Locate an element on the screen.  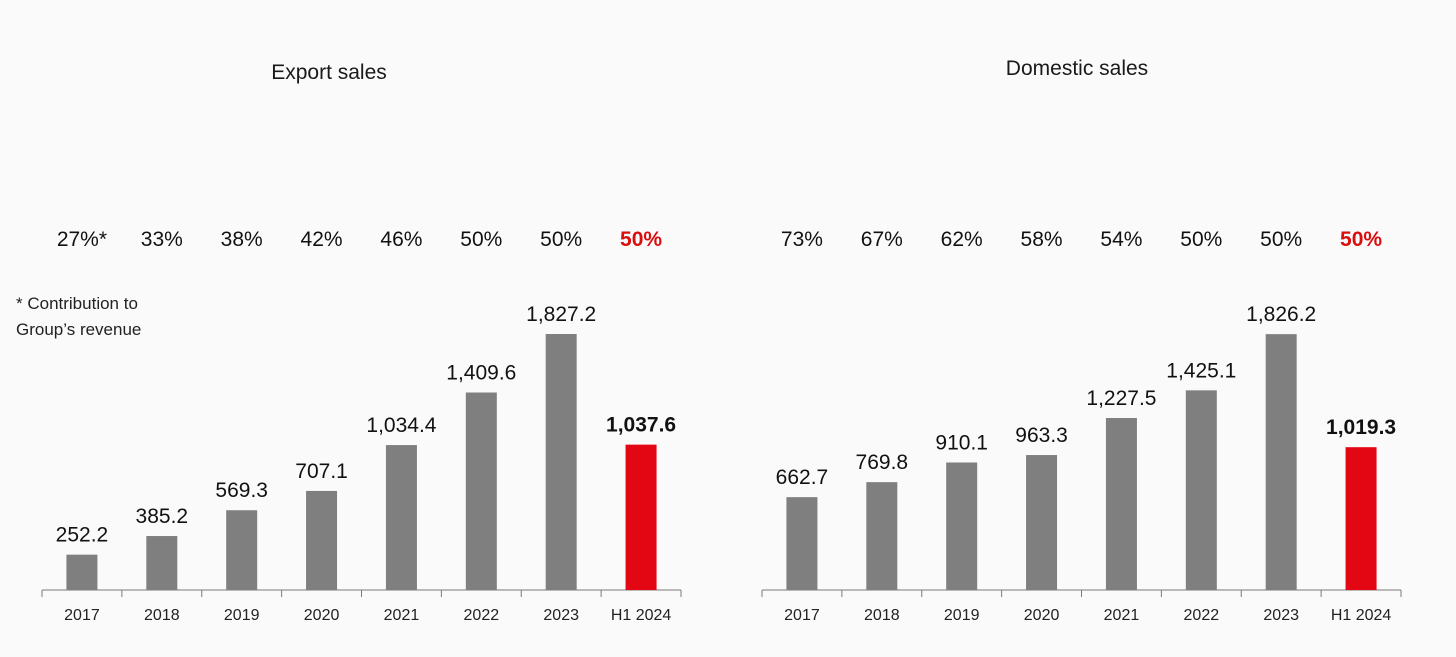
contribution-label: 54% is located at coordinates (1121, 239).